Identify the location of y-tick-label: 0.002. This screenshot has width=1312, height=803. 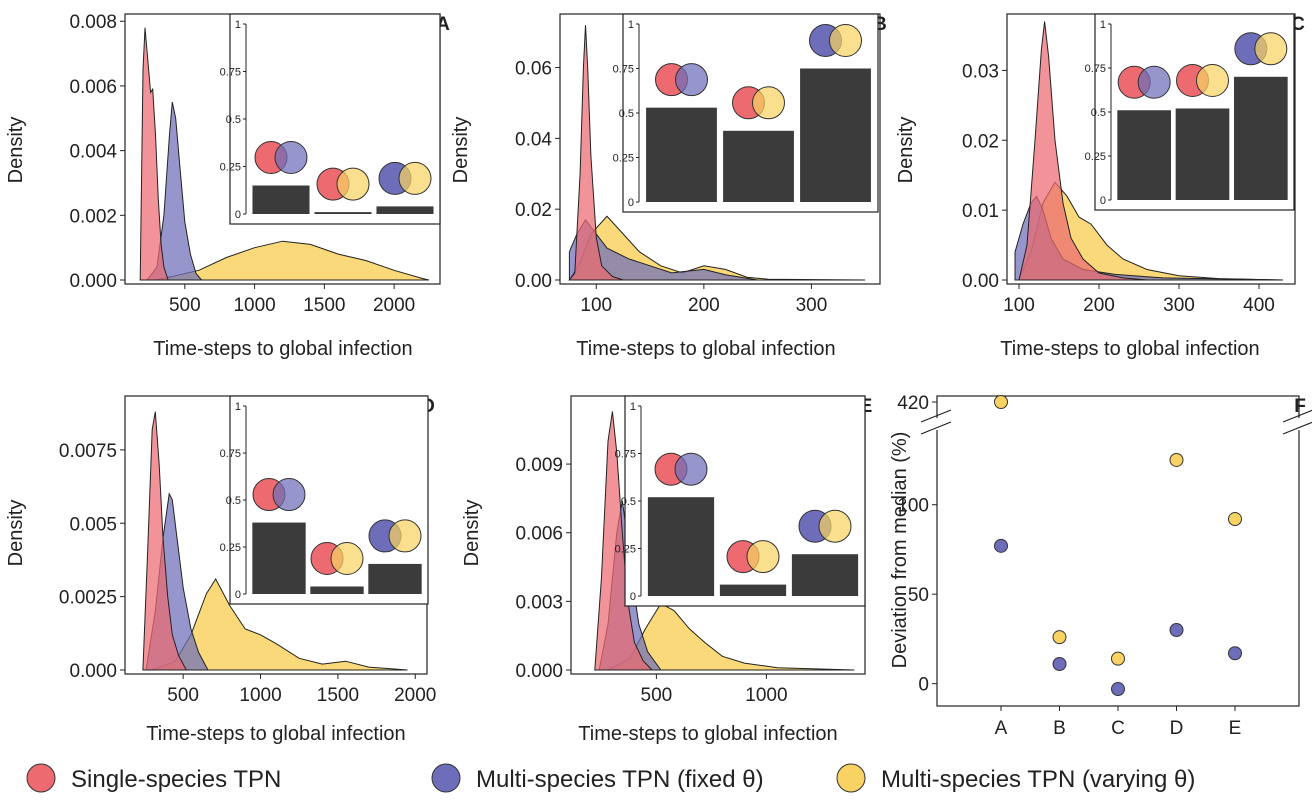
(93, 216).